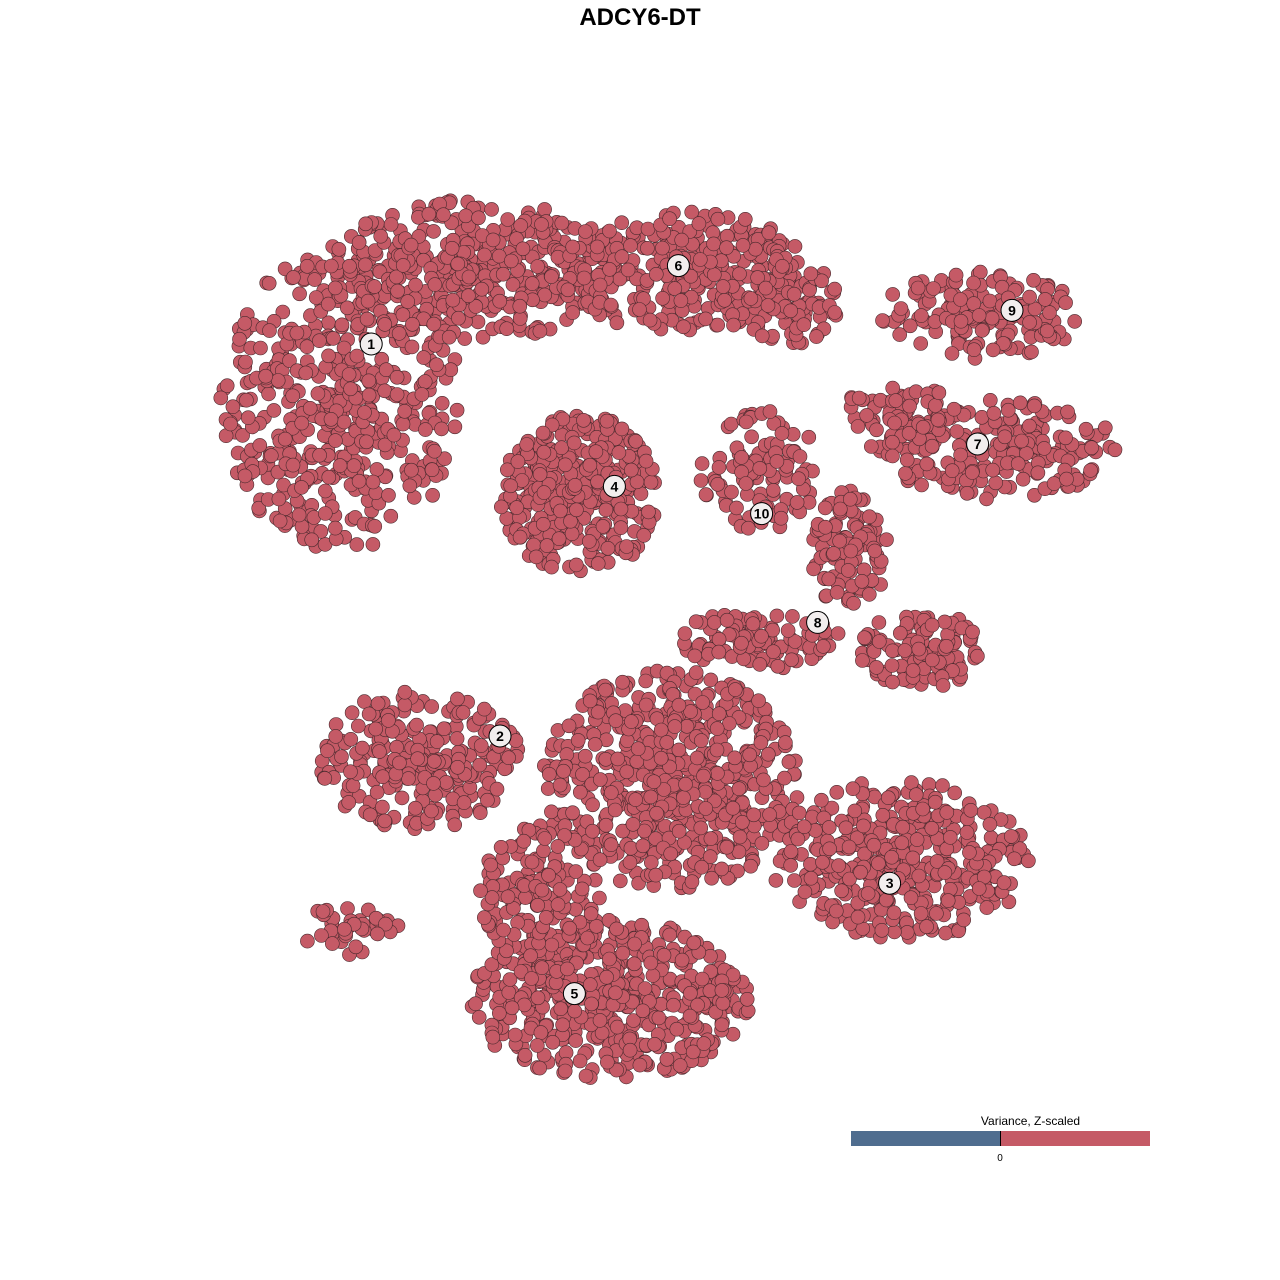 Image resolution: width=1280 pixels, height=1280 pixels. Describe the element at coordinates (679, 266) in the screenshot. I see `cluster-label-text: 6` at that location.